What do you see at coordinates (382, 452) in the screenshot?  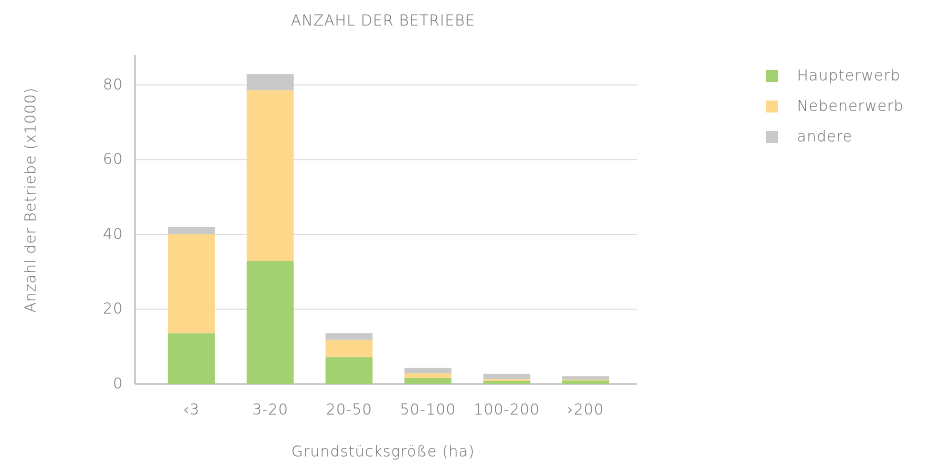 I see `x-axis-label: Grundstücksgröße (ha)` at bounding box center [382, 452].